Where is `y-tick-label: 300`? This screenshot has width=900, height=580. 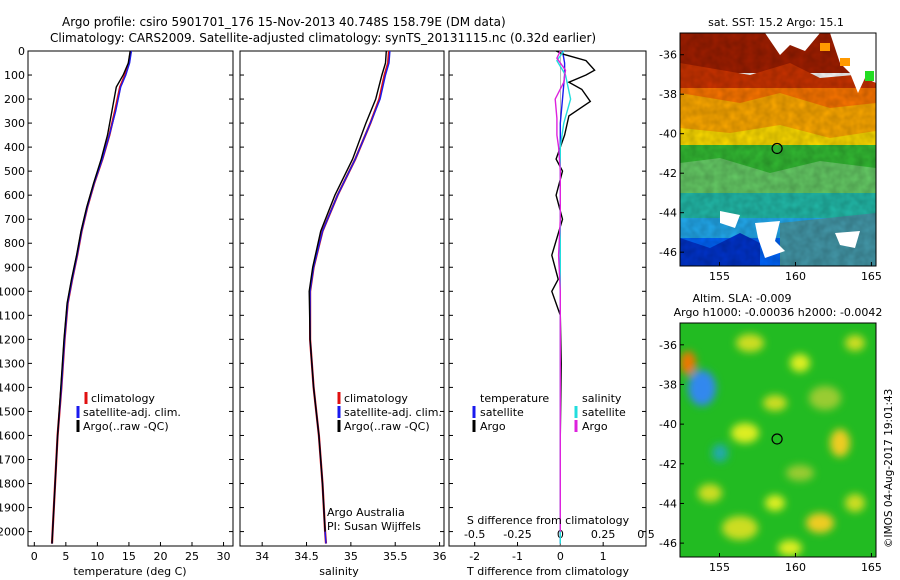
y-tick-label: 300 is located at coordinates (14, 123).